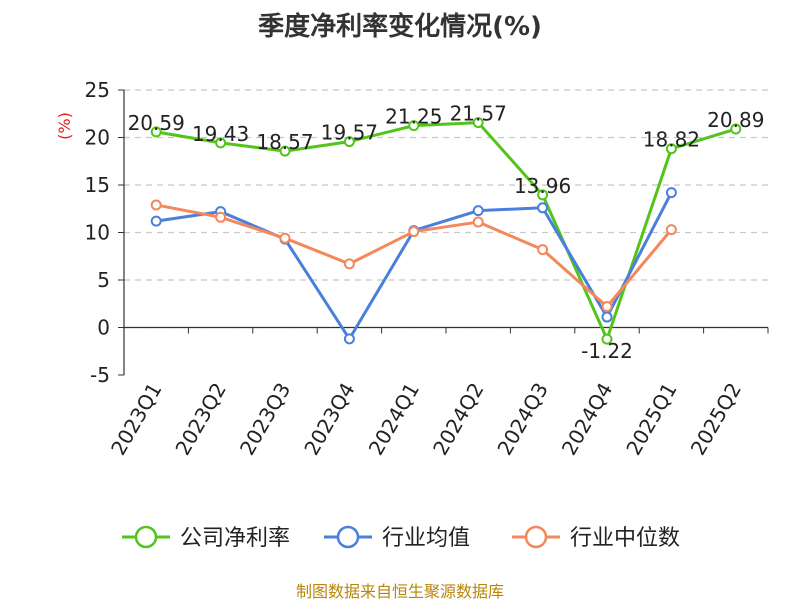  Describe the element at coordinates (156, 123) in the screenshot. I see `data-label: 20.59` at that location.